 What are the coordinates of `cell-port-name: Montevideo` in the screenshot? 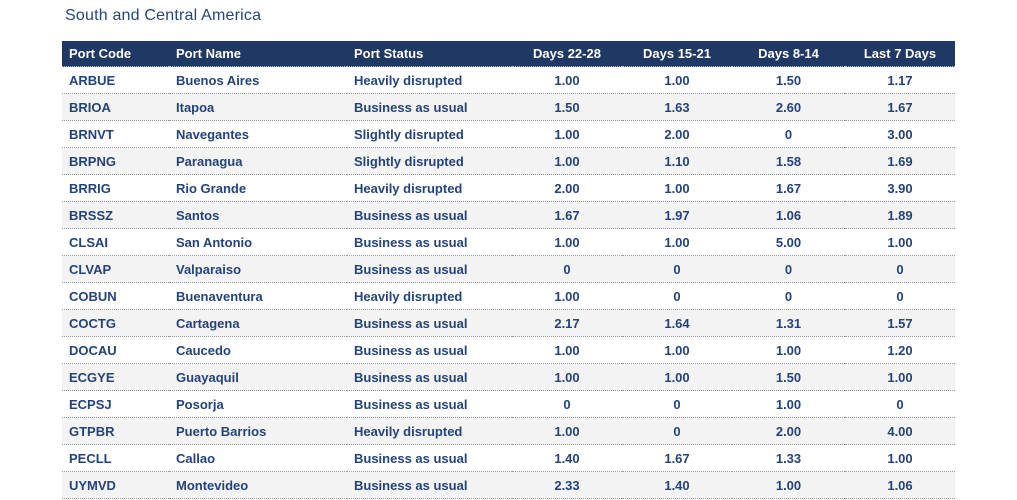 It's located at (258, 485).